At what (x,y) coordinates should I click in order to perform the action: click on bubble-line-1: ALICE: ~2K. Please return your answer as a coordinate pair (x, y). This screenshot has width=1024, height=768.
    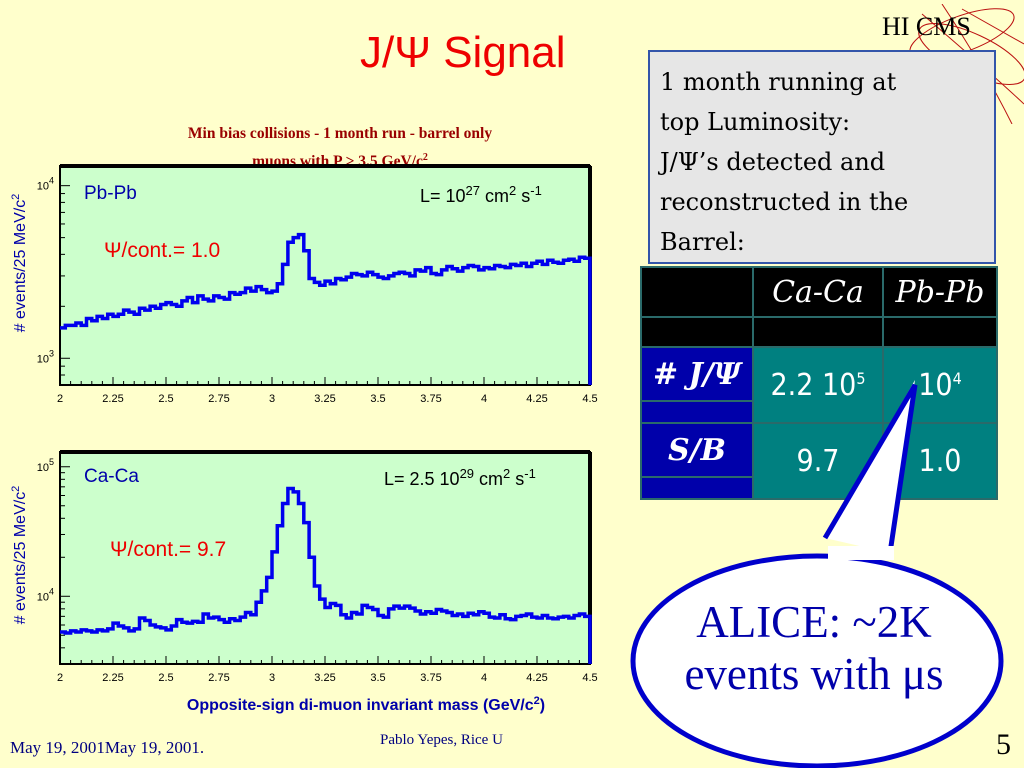
    Looking at the image, I should click on (814, 622).